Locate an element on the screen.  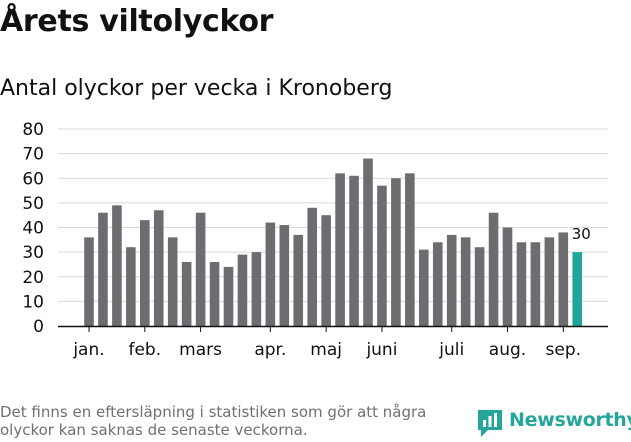
x-tick-label: sep. is located at coordinates (564, 350).